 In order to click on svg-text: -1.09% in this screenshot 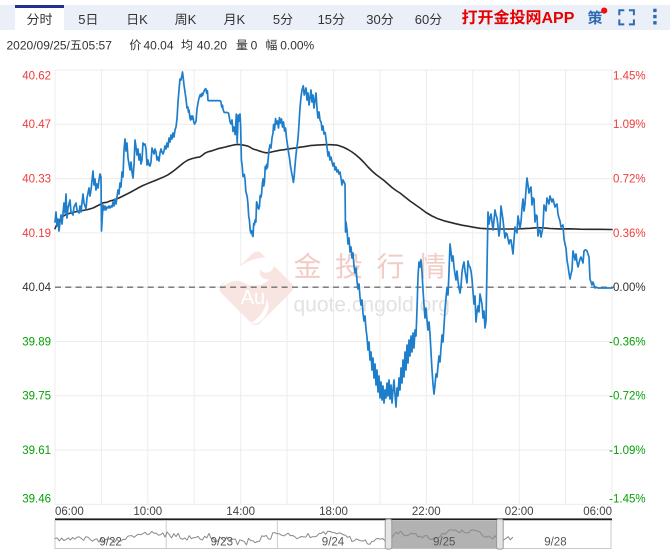, I will do `click(627, 451)`.